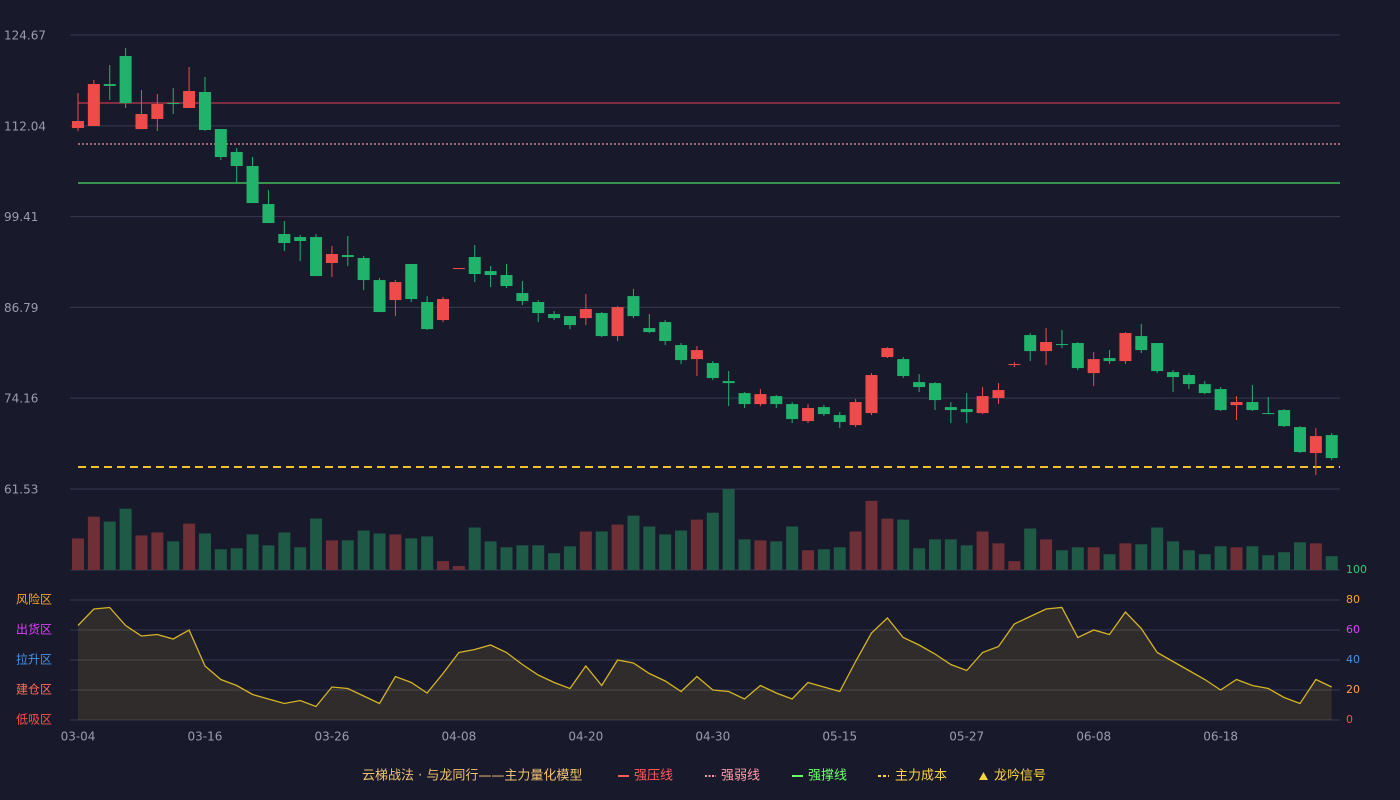 The height and width of the screenshot is (800, 1400). I want to click on zone-label: 低吸区, so click(34, 720).